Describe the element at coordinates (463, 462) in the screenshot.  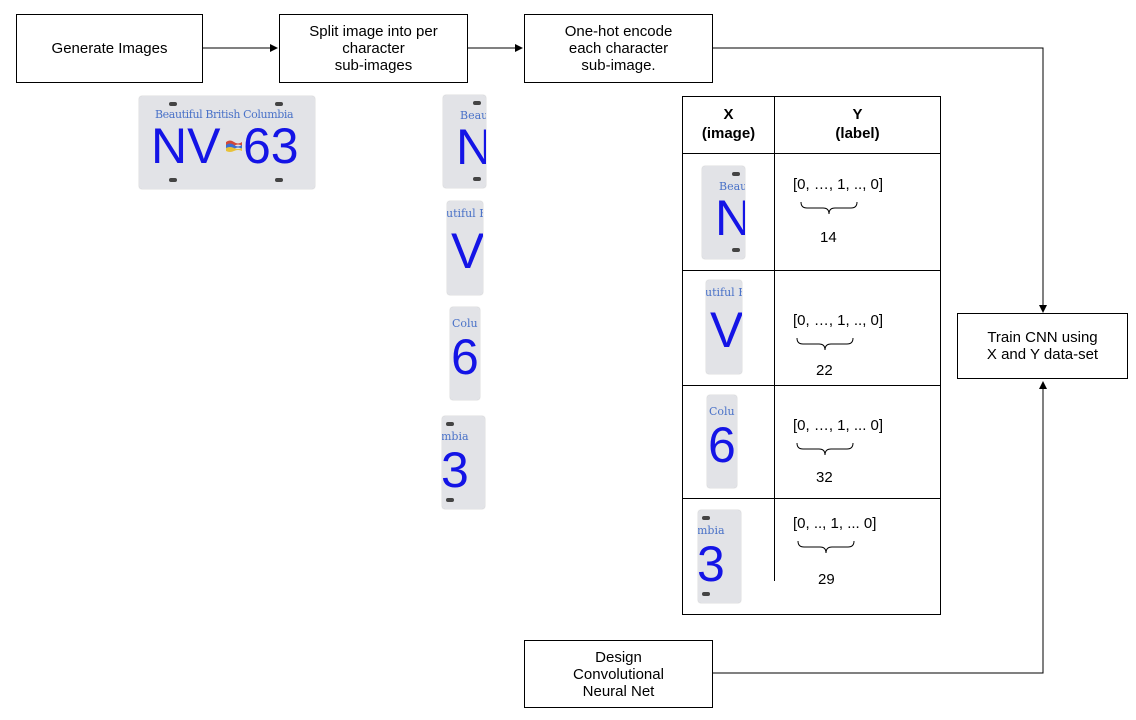
I see `sub-image-3: mbia 3` at that location.